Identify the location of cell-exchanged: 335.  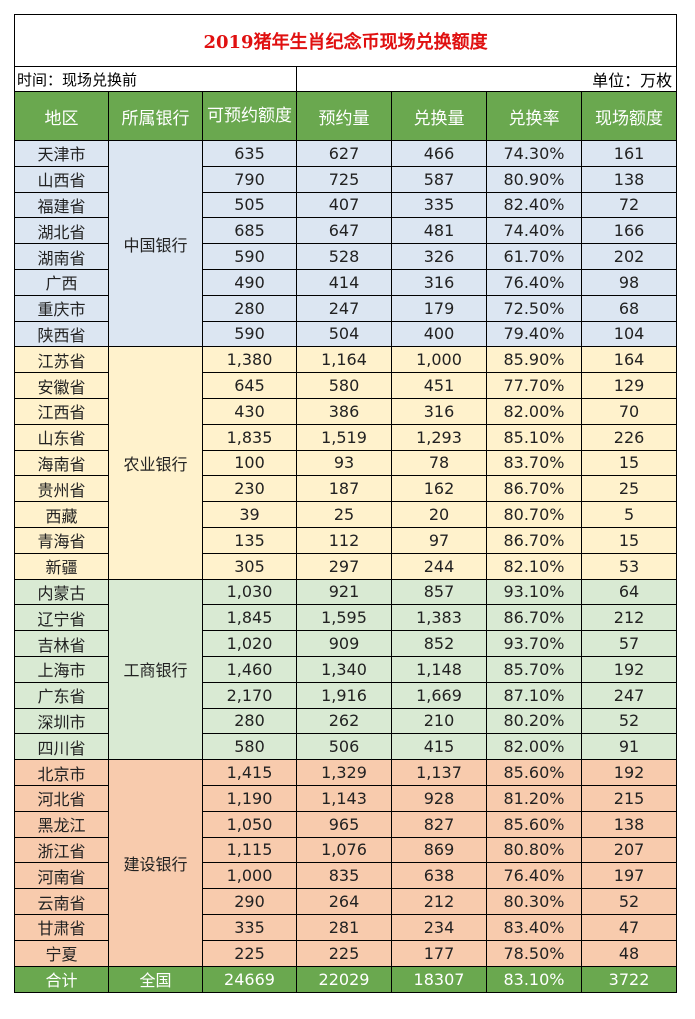
(439, 205).